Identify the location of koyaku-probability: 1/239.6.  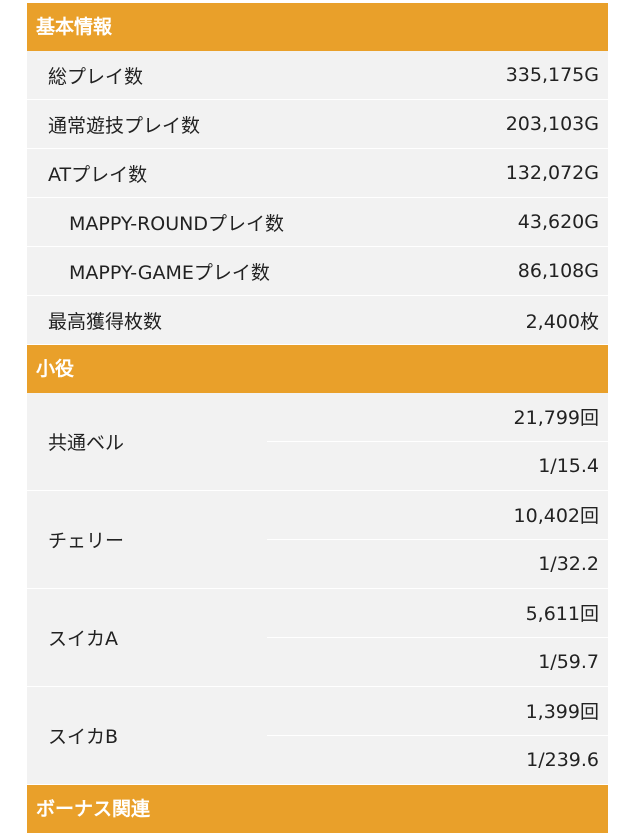
(562, 759).